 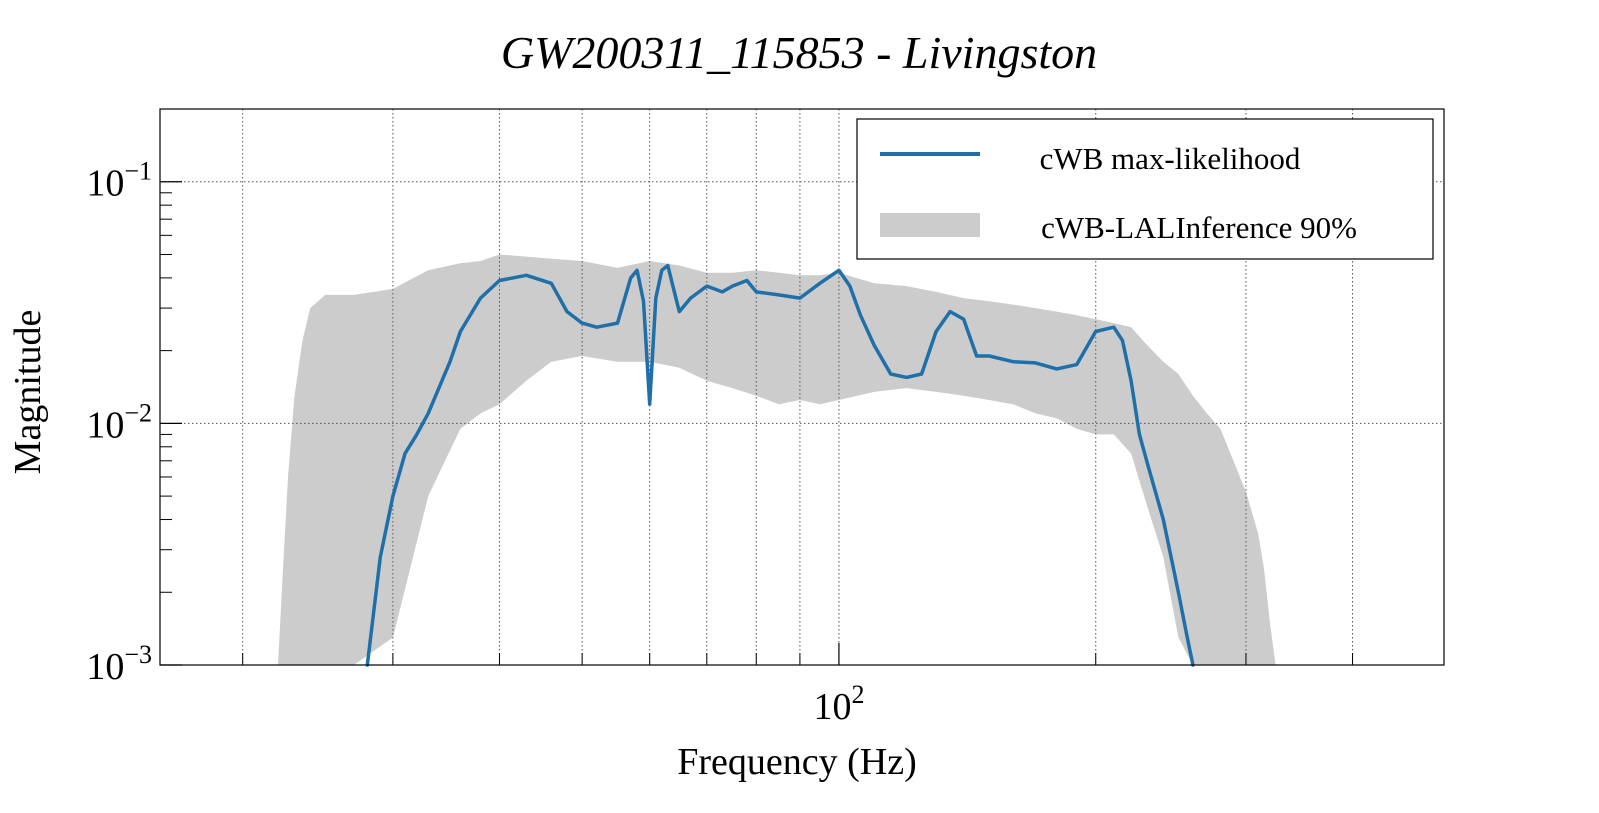 What do you see at coordinates (1170, 158) in the screenshot?
I see `legend-label-max-likelihood: cWB max-likelihood` at bounding box center [1170, 158].